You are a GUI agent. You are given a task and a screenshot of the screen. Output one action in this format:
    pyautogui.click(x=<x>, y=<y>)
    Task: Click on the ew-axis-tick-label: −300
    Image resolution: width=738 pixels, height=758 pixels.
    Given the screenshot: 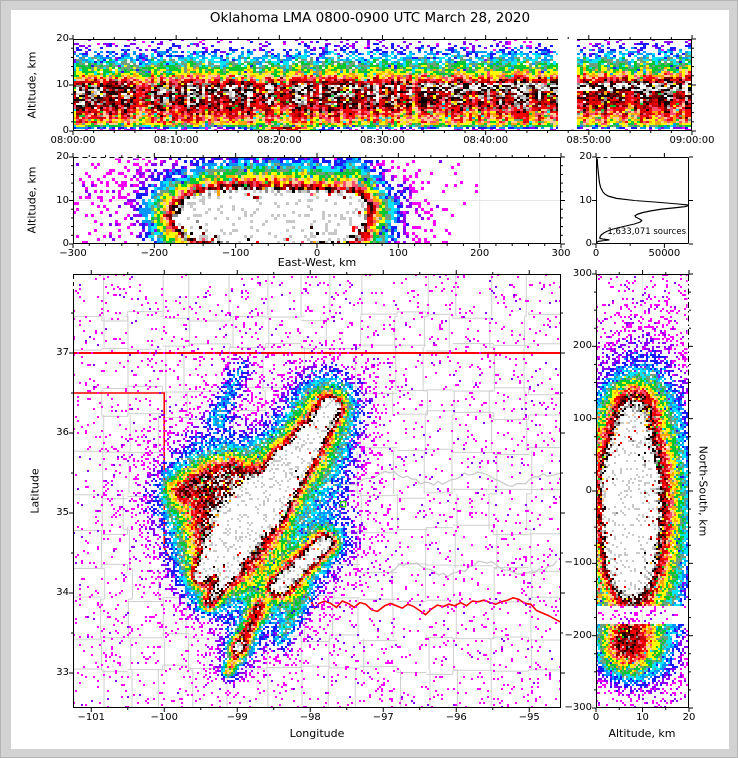 What is the action you would take?
    pyautogui.click(x=73, y=253)
    